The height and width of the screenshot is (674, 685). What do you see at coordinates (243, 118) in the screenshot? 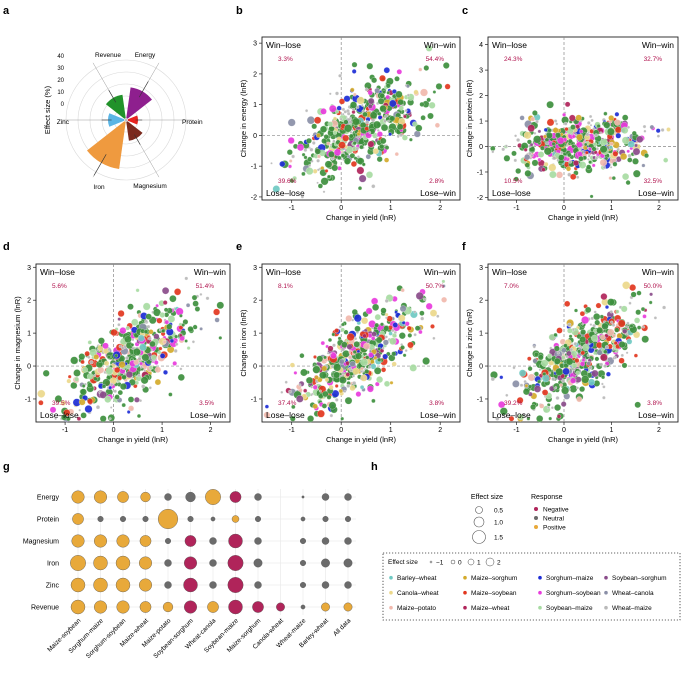
I see `scatter-b-ylabel: Change in energy (lnR)` at bounding box center [243, 118].